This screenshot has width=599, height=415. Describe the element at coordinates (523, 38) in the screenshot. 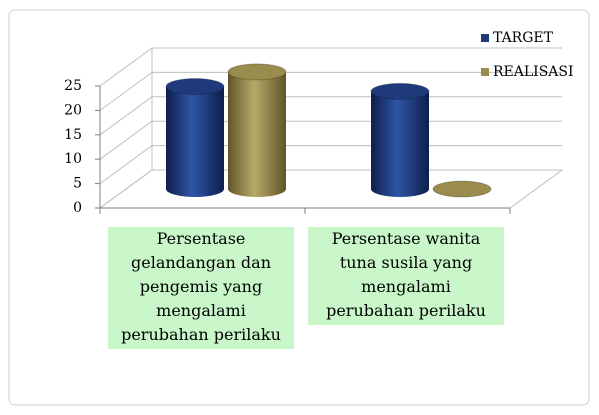

I see `legend-label: TARGET` at that location.